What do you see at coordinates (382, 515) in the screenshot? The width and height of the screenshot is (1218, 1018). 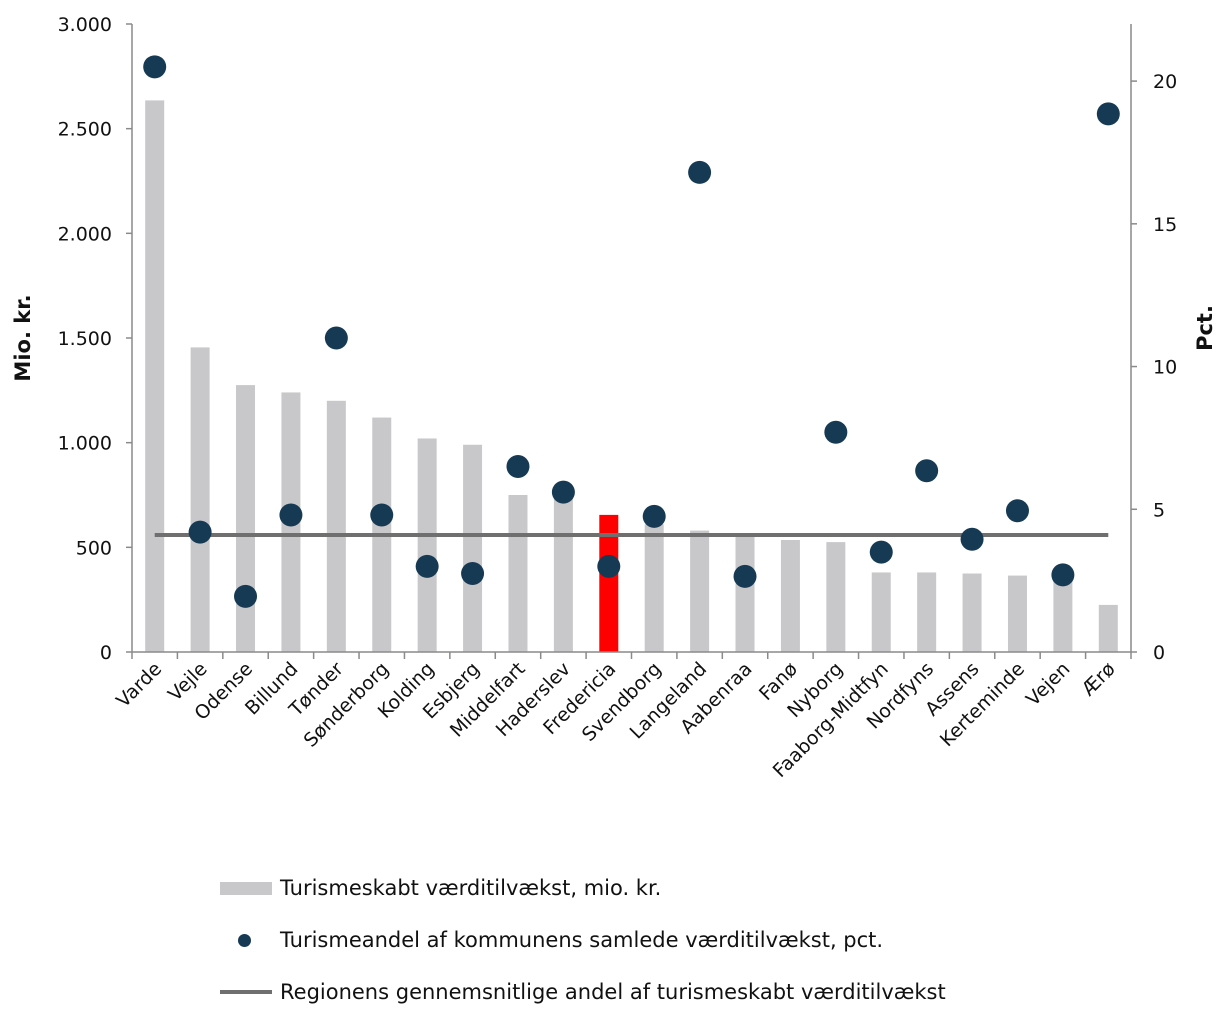 I see `dot-Sønderborg` at bounding box center [382, 515].